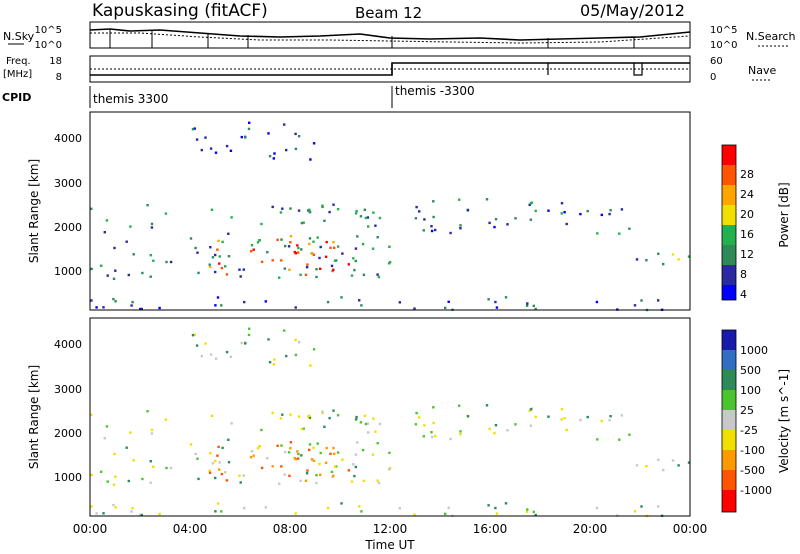 The width and height of the screenshot is (800, 554). What do you see at coordinates (784, 214) in the screenshot?
I see `power-cb-label: Power [dB]` at bounding box center [784, 214].